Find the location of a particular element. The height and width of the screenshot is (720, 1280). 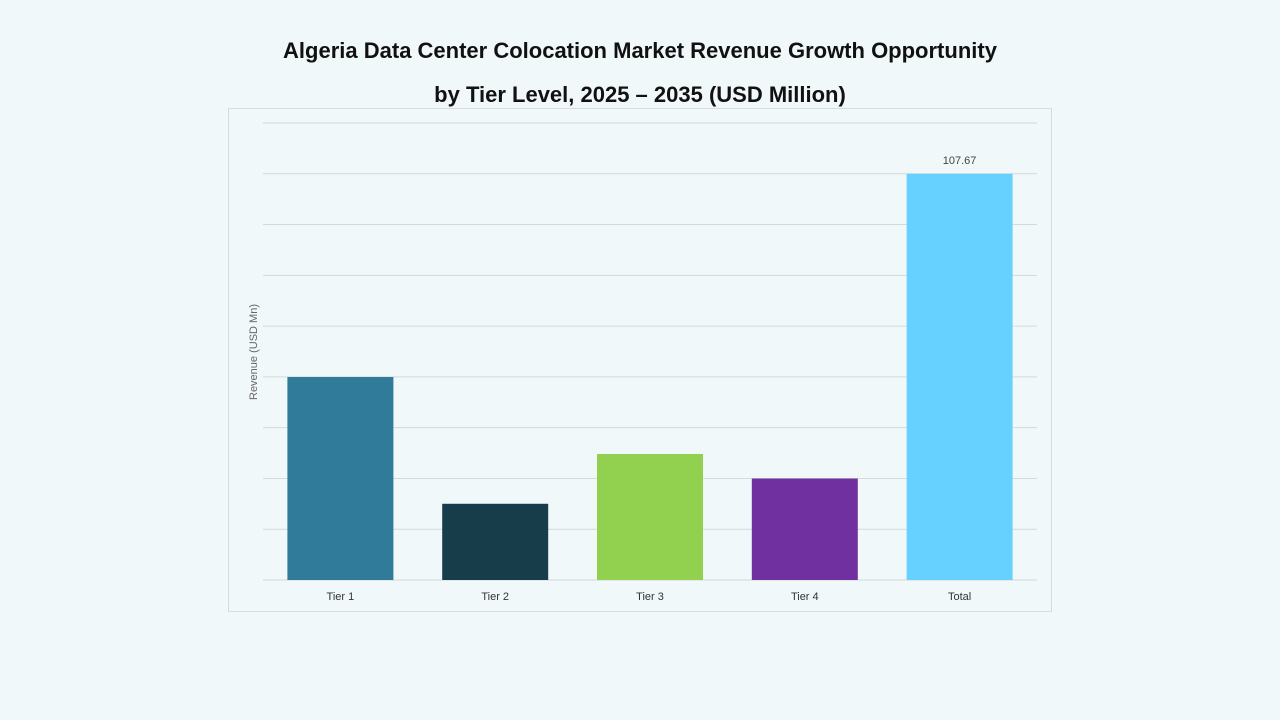

chart-title-line-2: by Tier Level, 2025 – 2035 (USD Million) is located at coordinates (640, 94).